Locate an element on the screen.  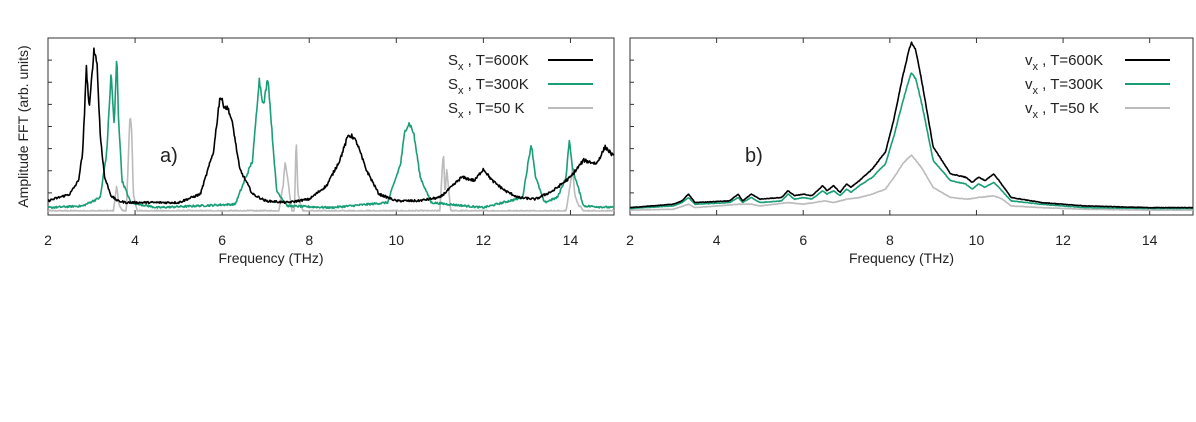
legend-label: Sx , T=300K is located at coordinates (488, 86).